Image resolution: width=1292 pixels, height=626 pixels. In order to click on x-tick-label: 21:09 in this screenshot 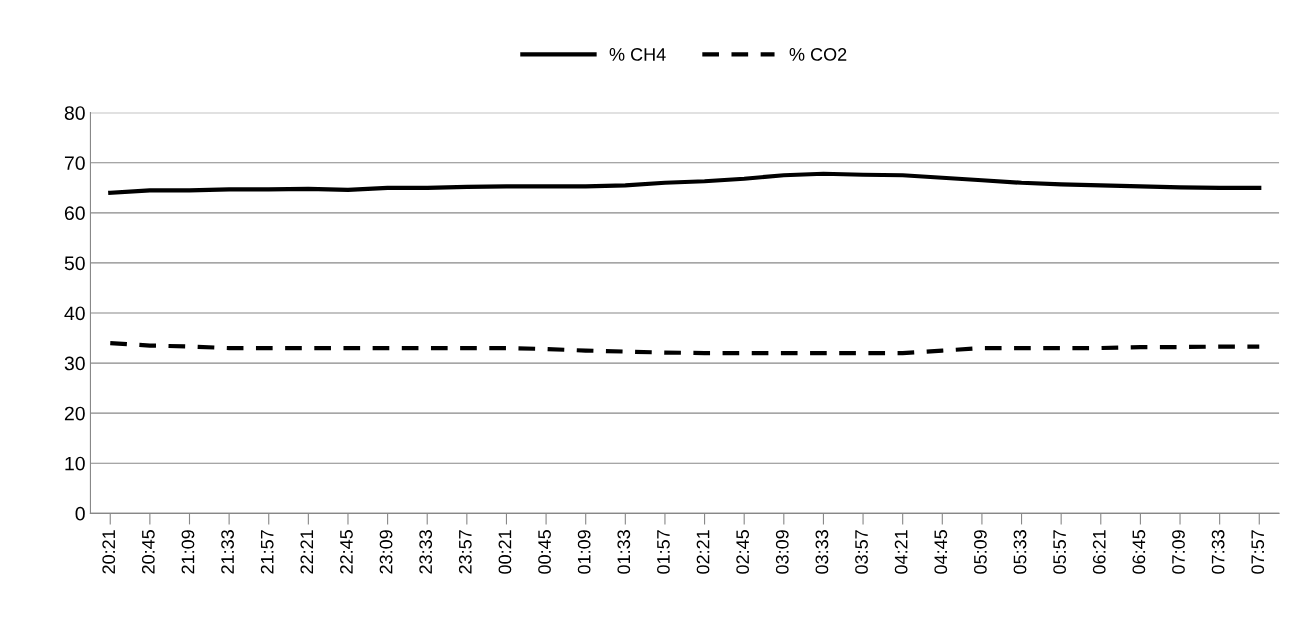, I will do `click(188, 552)`.